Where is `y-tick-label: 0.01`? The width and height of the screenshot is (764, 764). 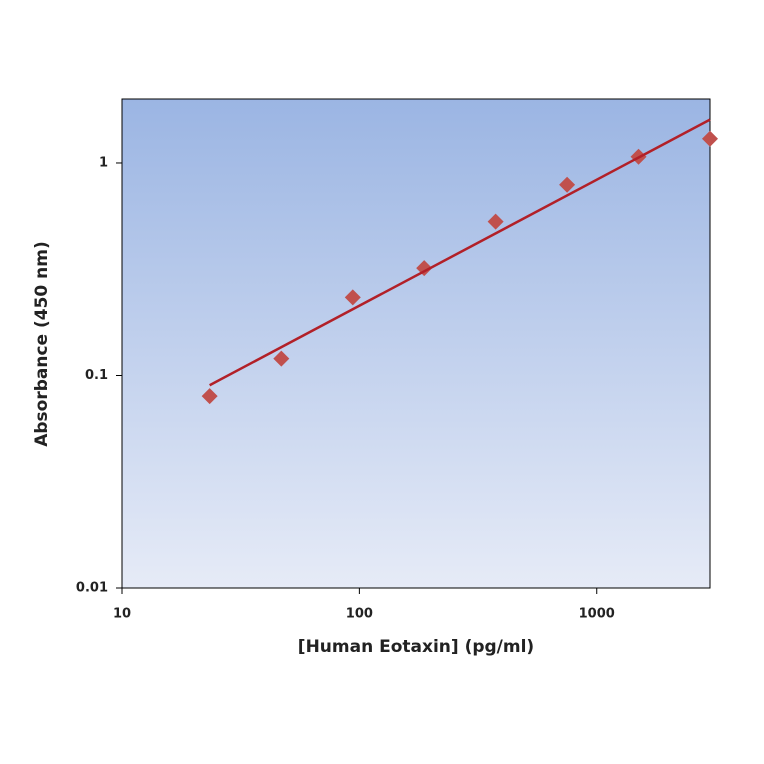 y-tick-label: 0.01 is located at coordinates (92, 588).